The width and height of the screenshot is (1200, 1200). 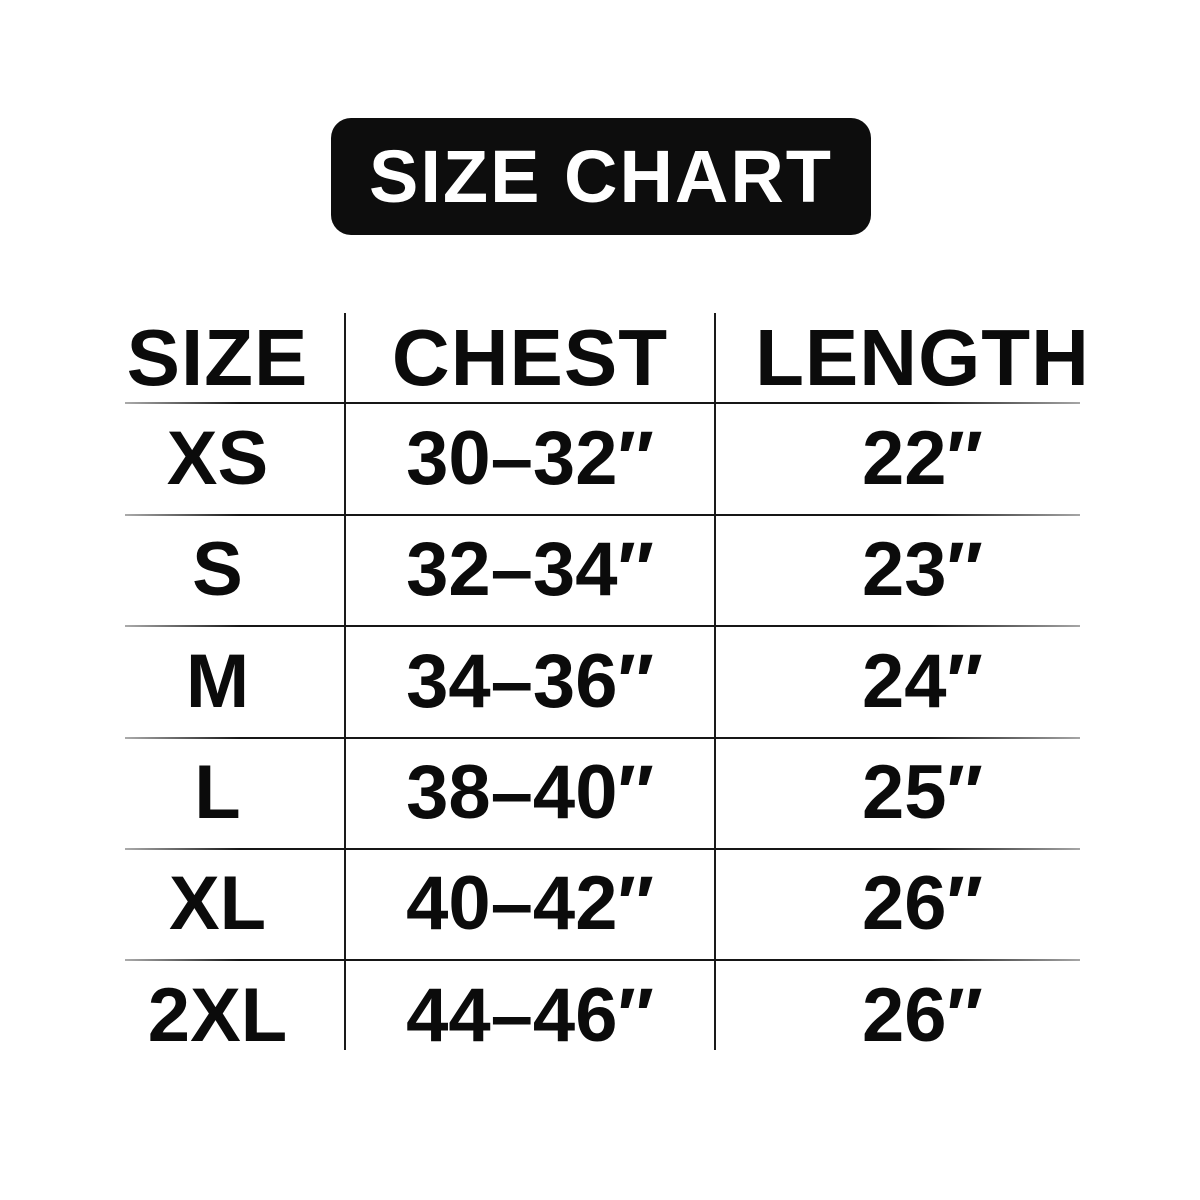 What do you see at coordinates (217, 459) in the screenshot?
I see `size-value: XS` at bounding box center [217, 459].